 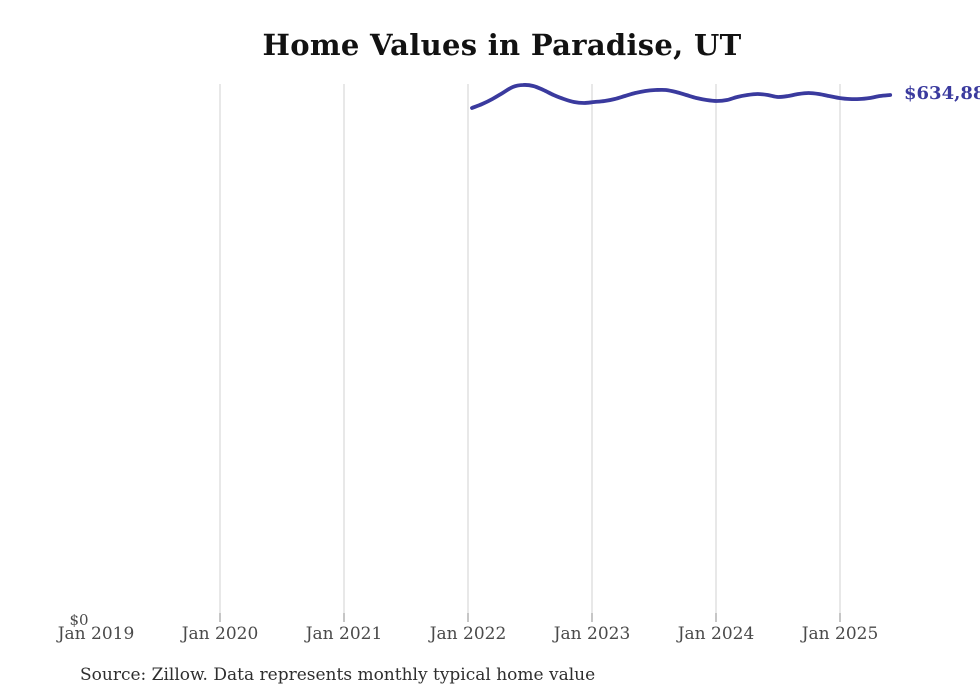 I want to click on series-end-value-label: $634,880, so click(x=942, y=93).